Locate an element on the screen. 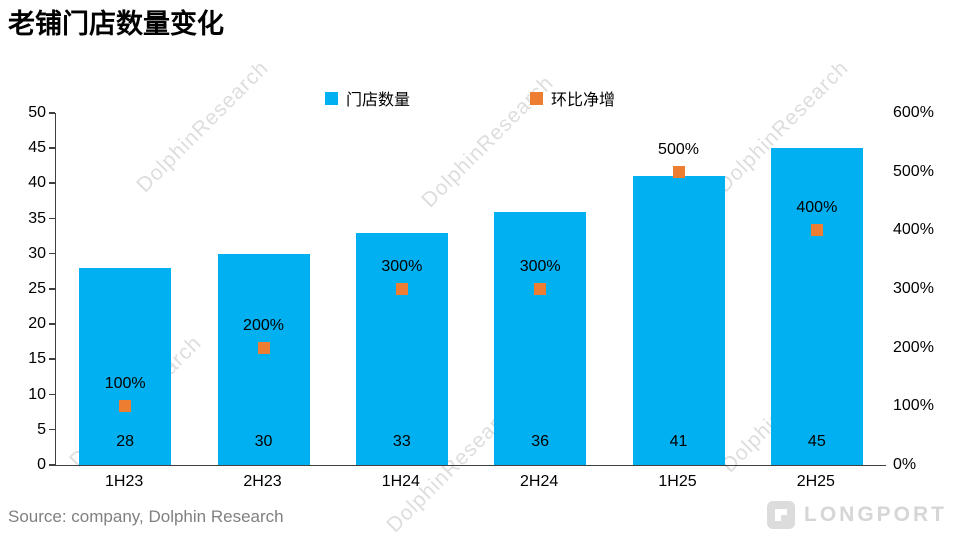 The height and width of the screenshot is (543, 959). legend-item-stores: 门店数量 is located at coordinates (367, 98).